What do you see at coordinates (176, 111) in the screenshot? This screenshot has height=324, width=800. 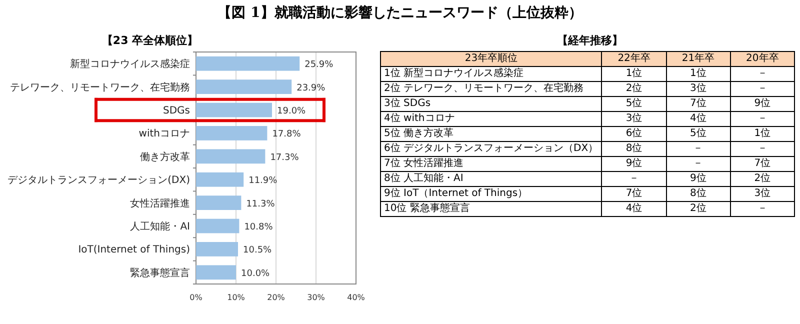 I see `y-tick-label: SDGs` at bounding box center [176, 111].